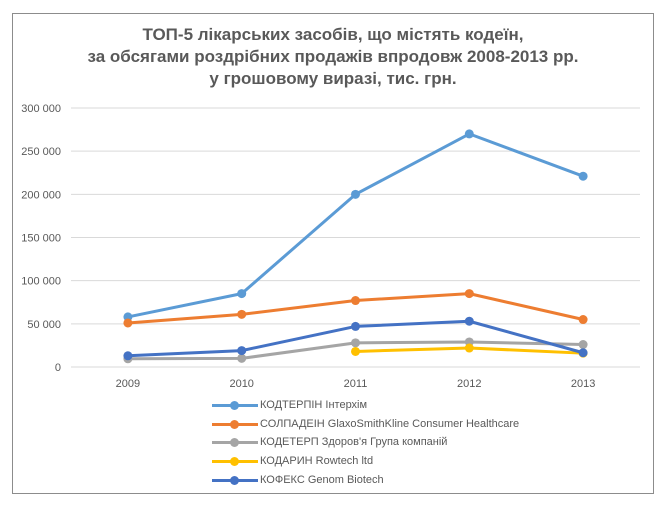 This screenshot has height=510, width=670. What do you see at coordinates (469, 384) in the screenshot?
I see `x-tick-label: 2012` at bounding box center [469, 384].